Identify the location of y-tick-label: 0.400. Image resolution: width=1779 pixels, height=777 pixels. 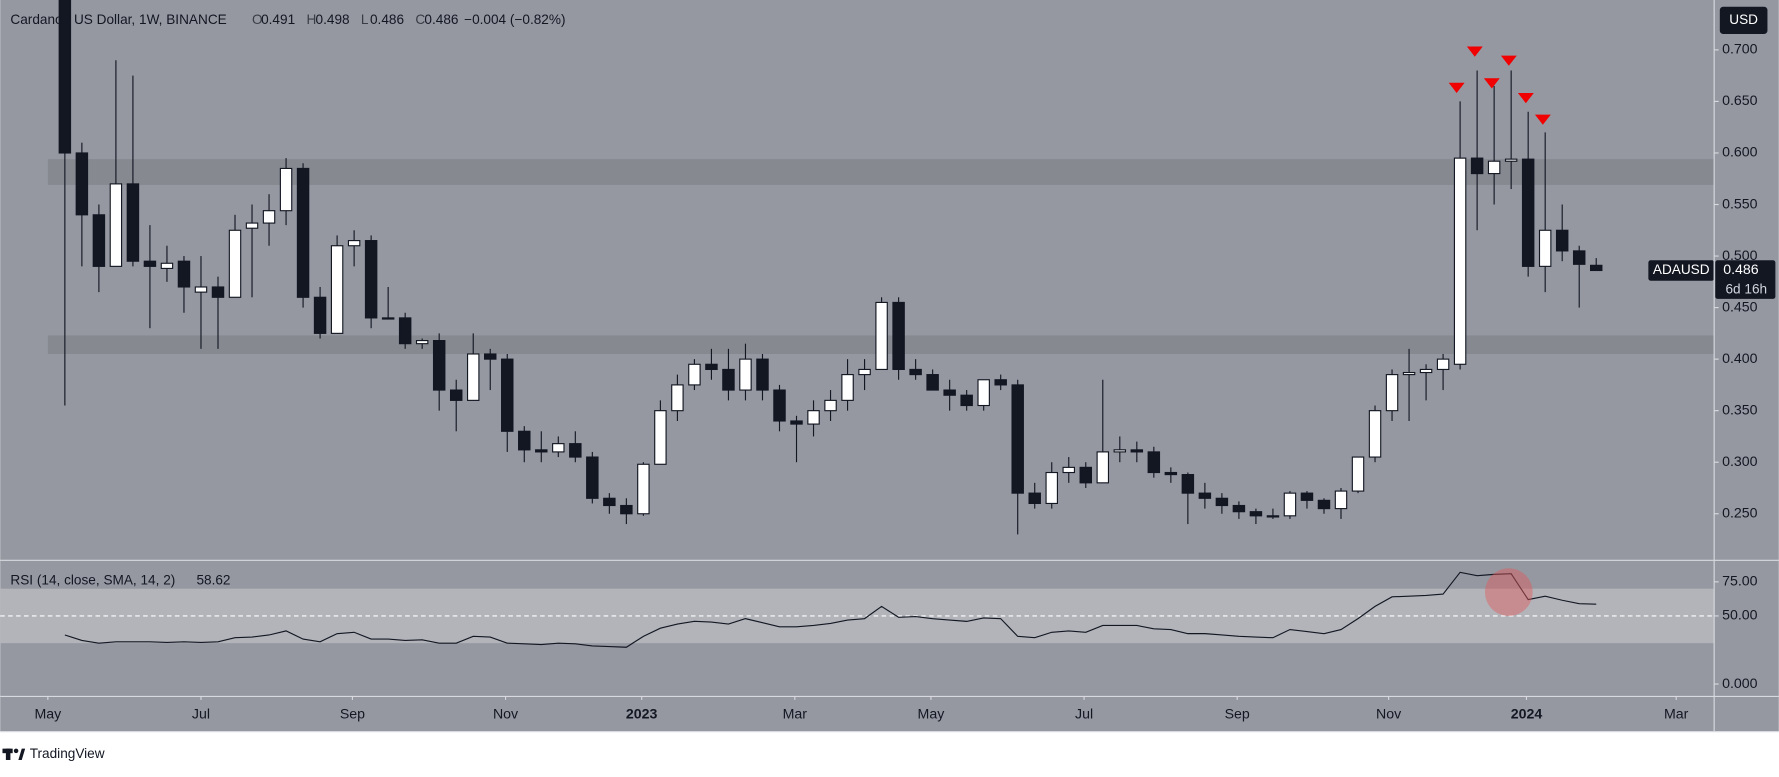
(1740, 359).